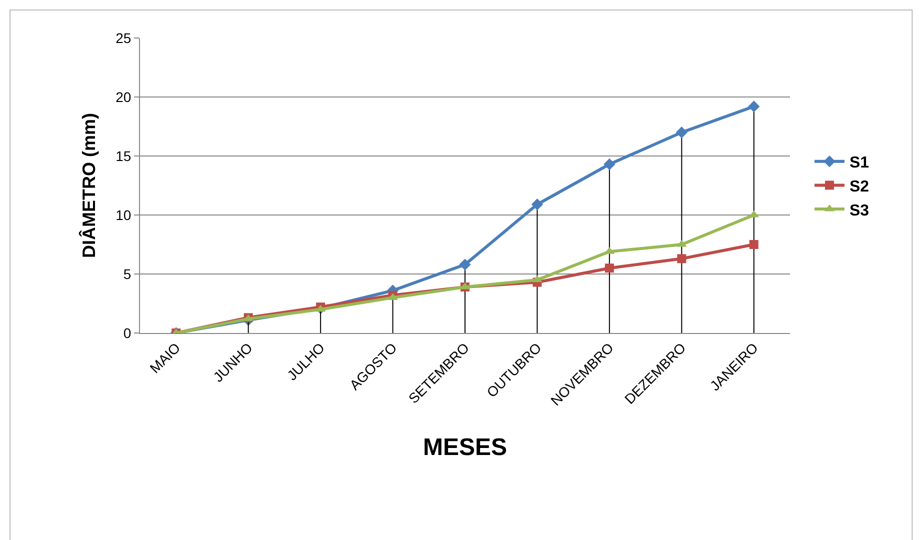 The image size is (919, 540). Describe the element at coordinates (127, 332) in the screenshot. I see `y-tick-label: 0` at that location.